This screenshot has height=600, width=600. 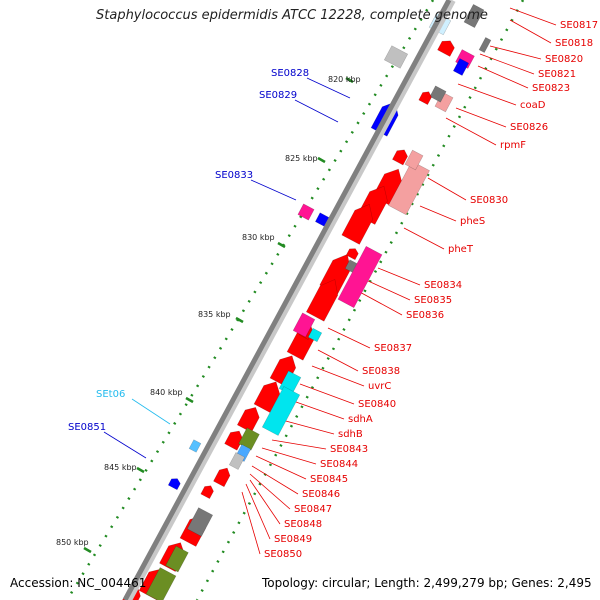 What do you see at coordinates (344, 79) in the screenshot?
I see `ruler-tick-label: 820 kbp` at bounding box center [344, 79].